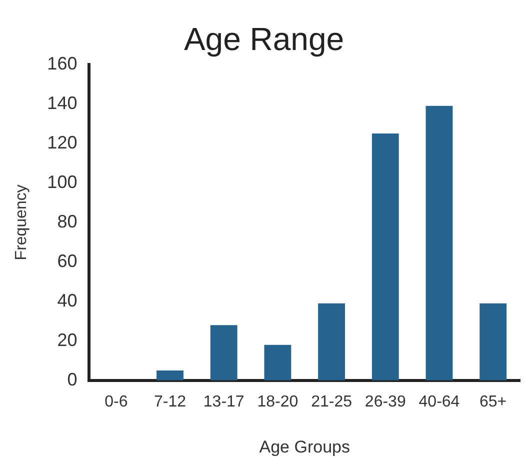  I want to click on x-tick-label: 21-25, so click(331, 401).